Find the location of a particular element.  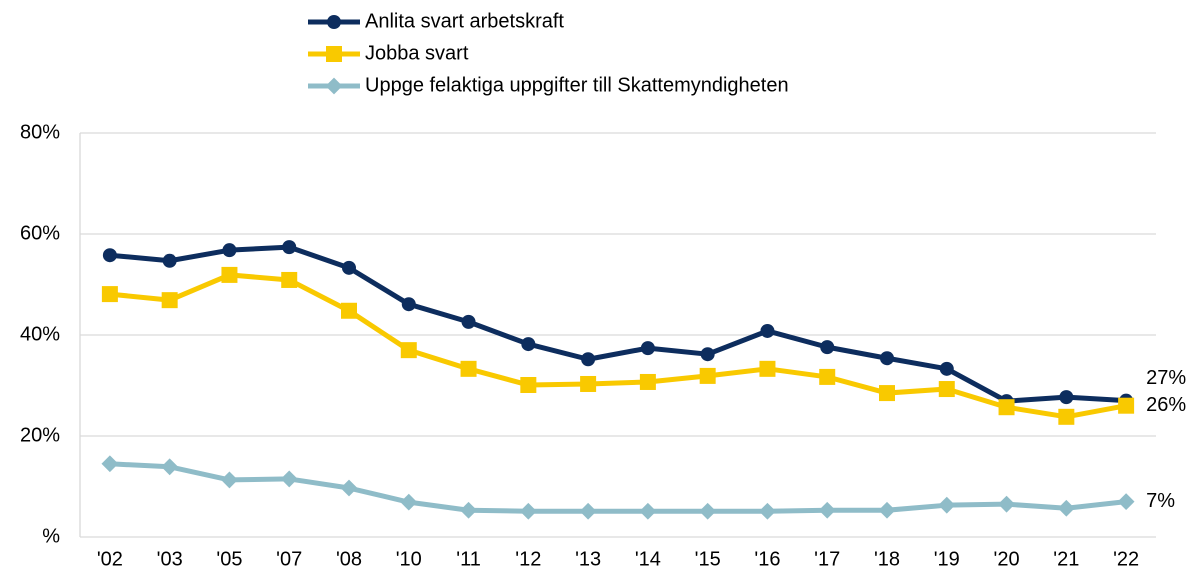

y-tick-label: % is located at coordinates (51, 536).